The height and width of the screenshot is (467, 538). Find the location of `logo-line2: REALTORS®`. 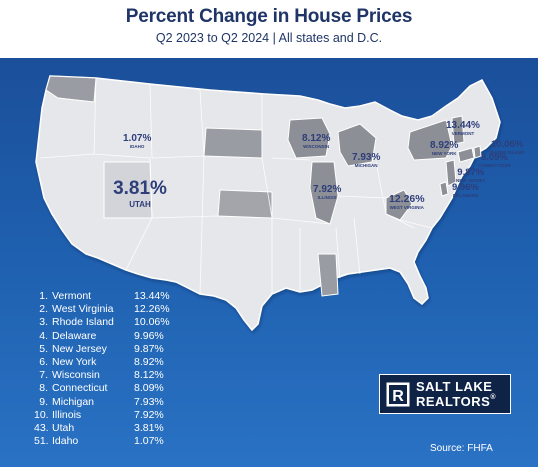

logo-line2: REALTORS® is located at coordinates (456, 401).